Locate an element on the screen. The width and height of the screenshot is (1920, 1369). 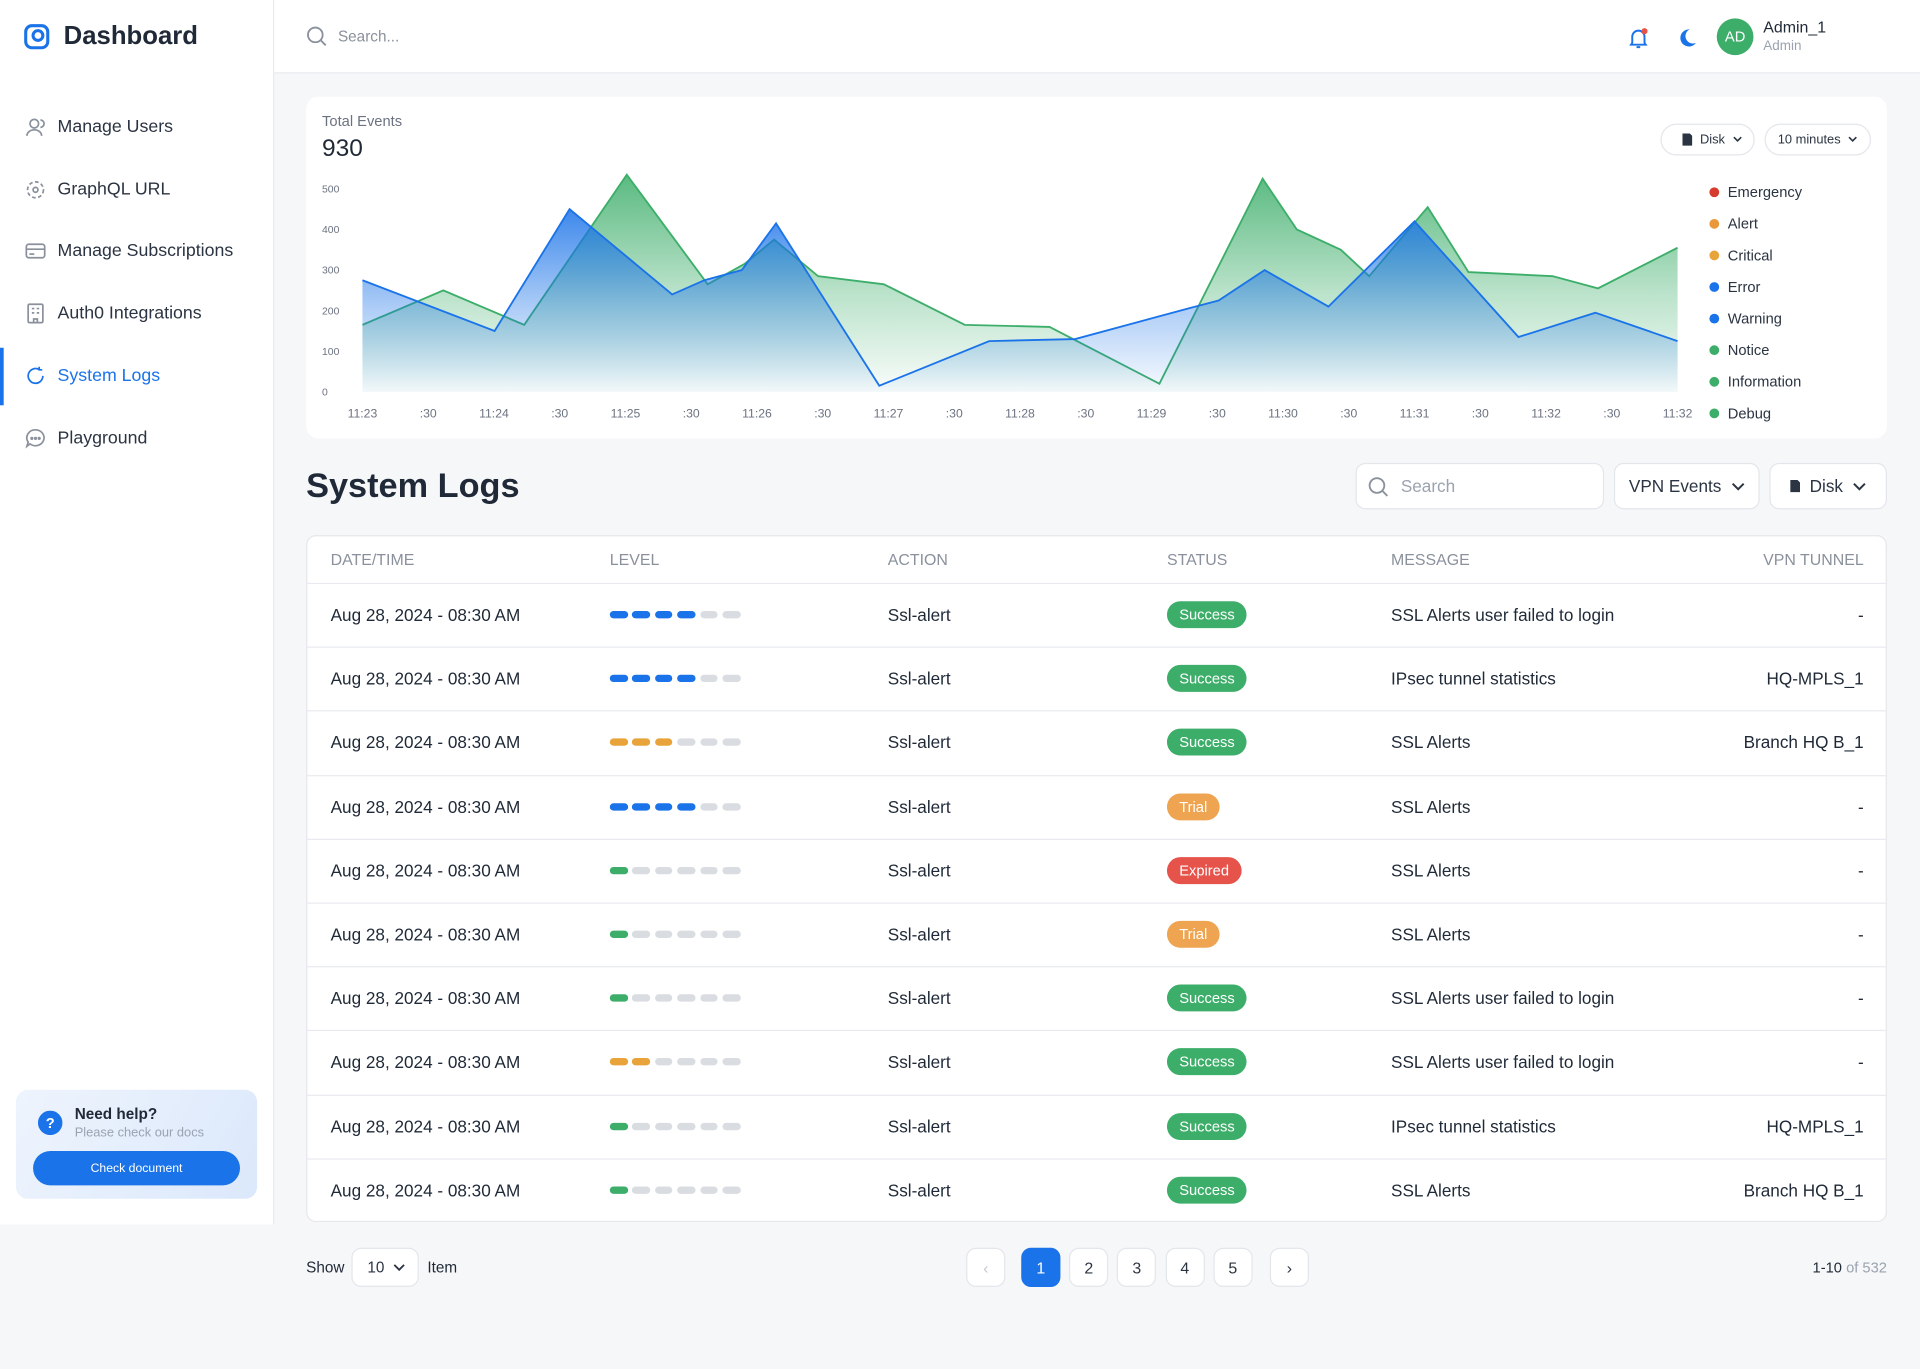
nav-item: Manage Subscriptions is located at coordinates (145, 251).